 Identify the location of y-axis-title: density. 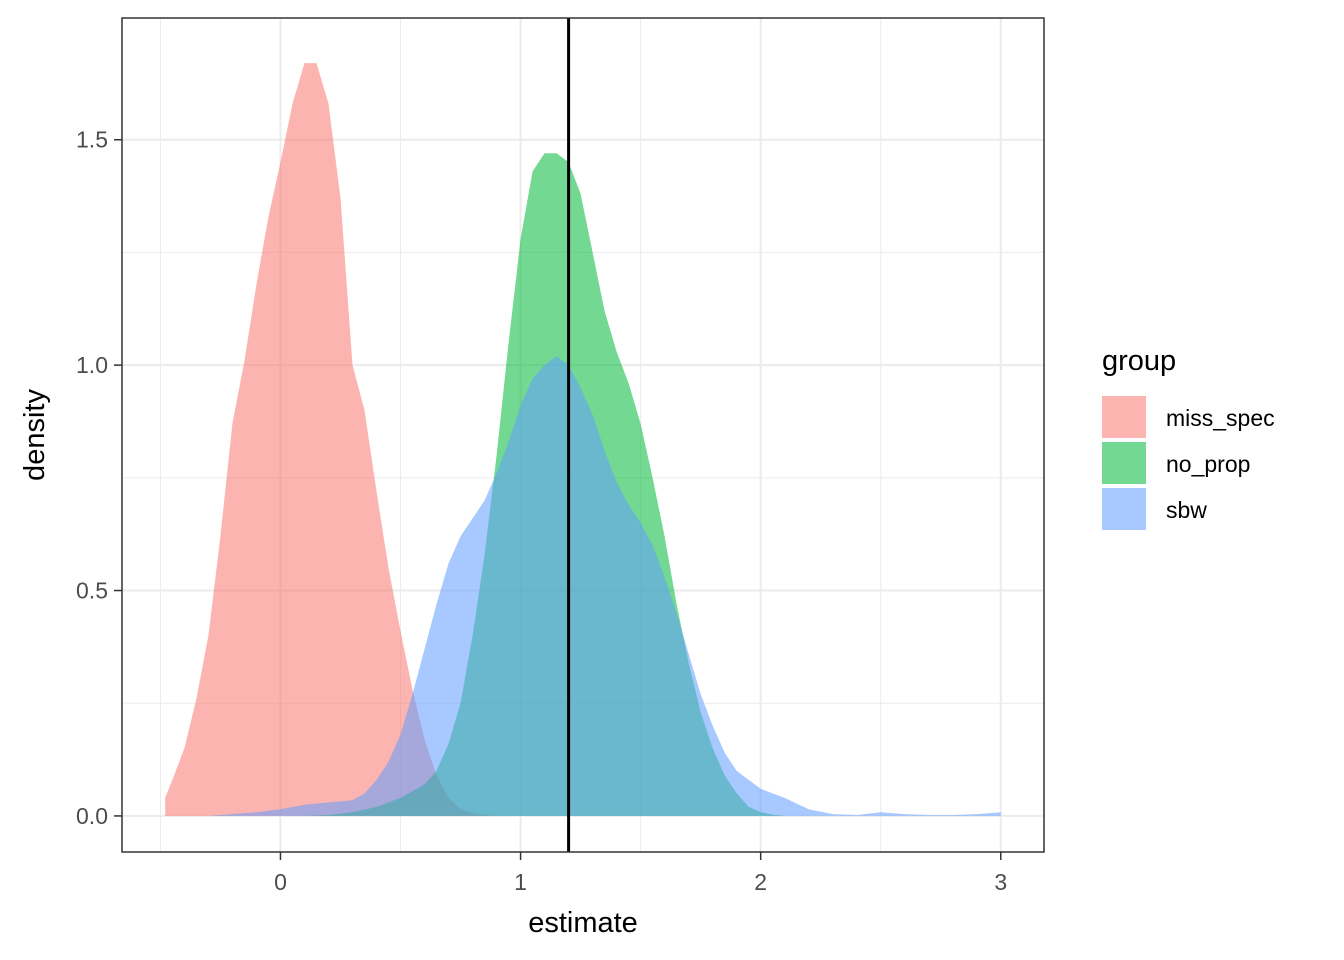
(35, 435).